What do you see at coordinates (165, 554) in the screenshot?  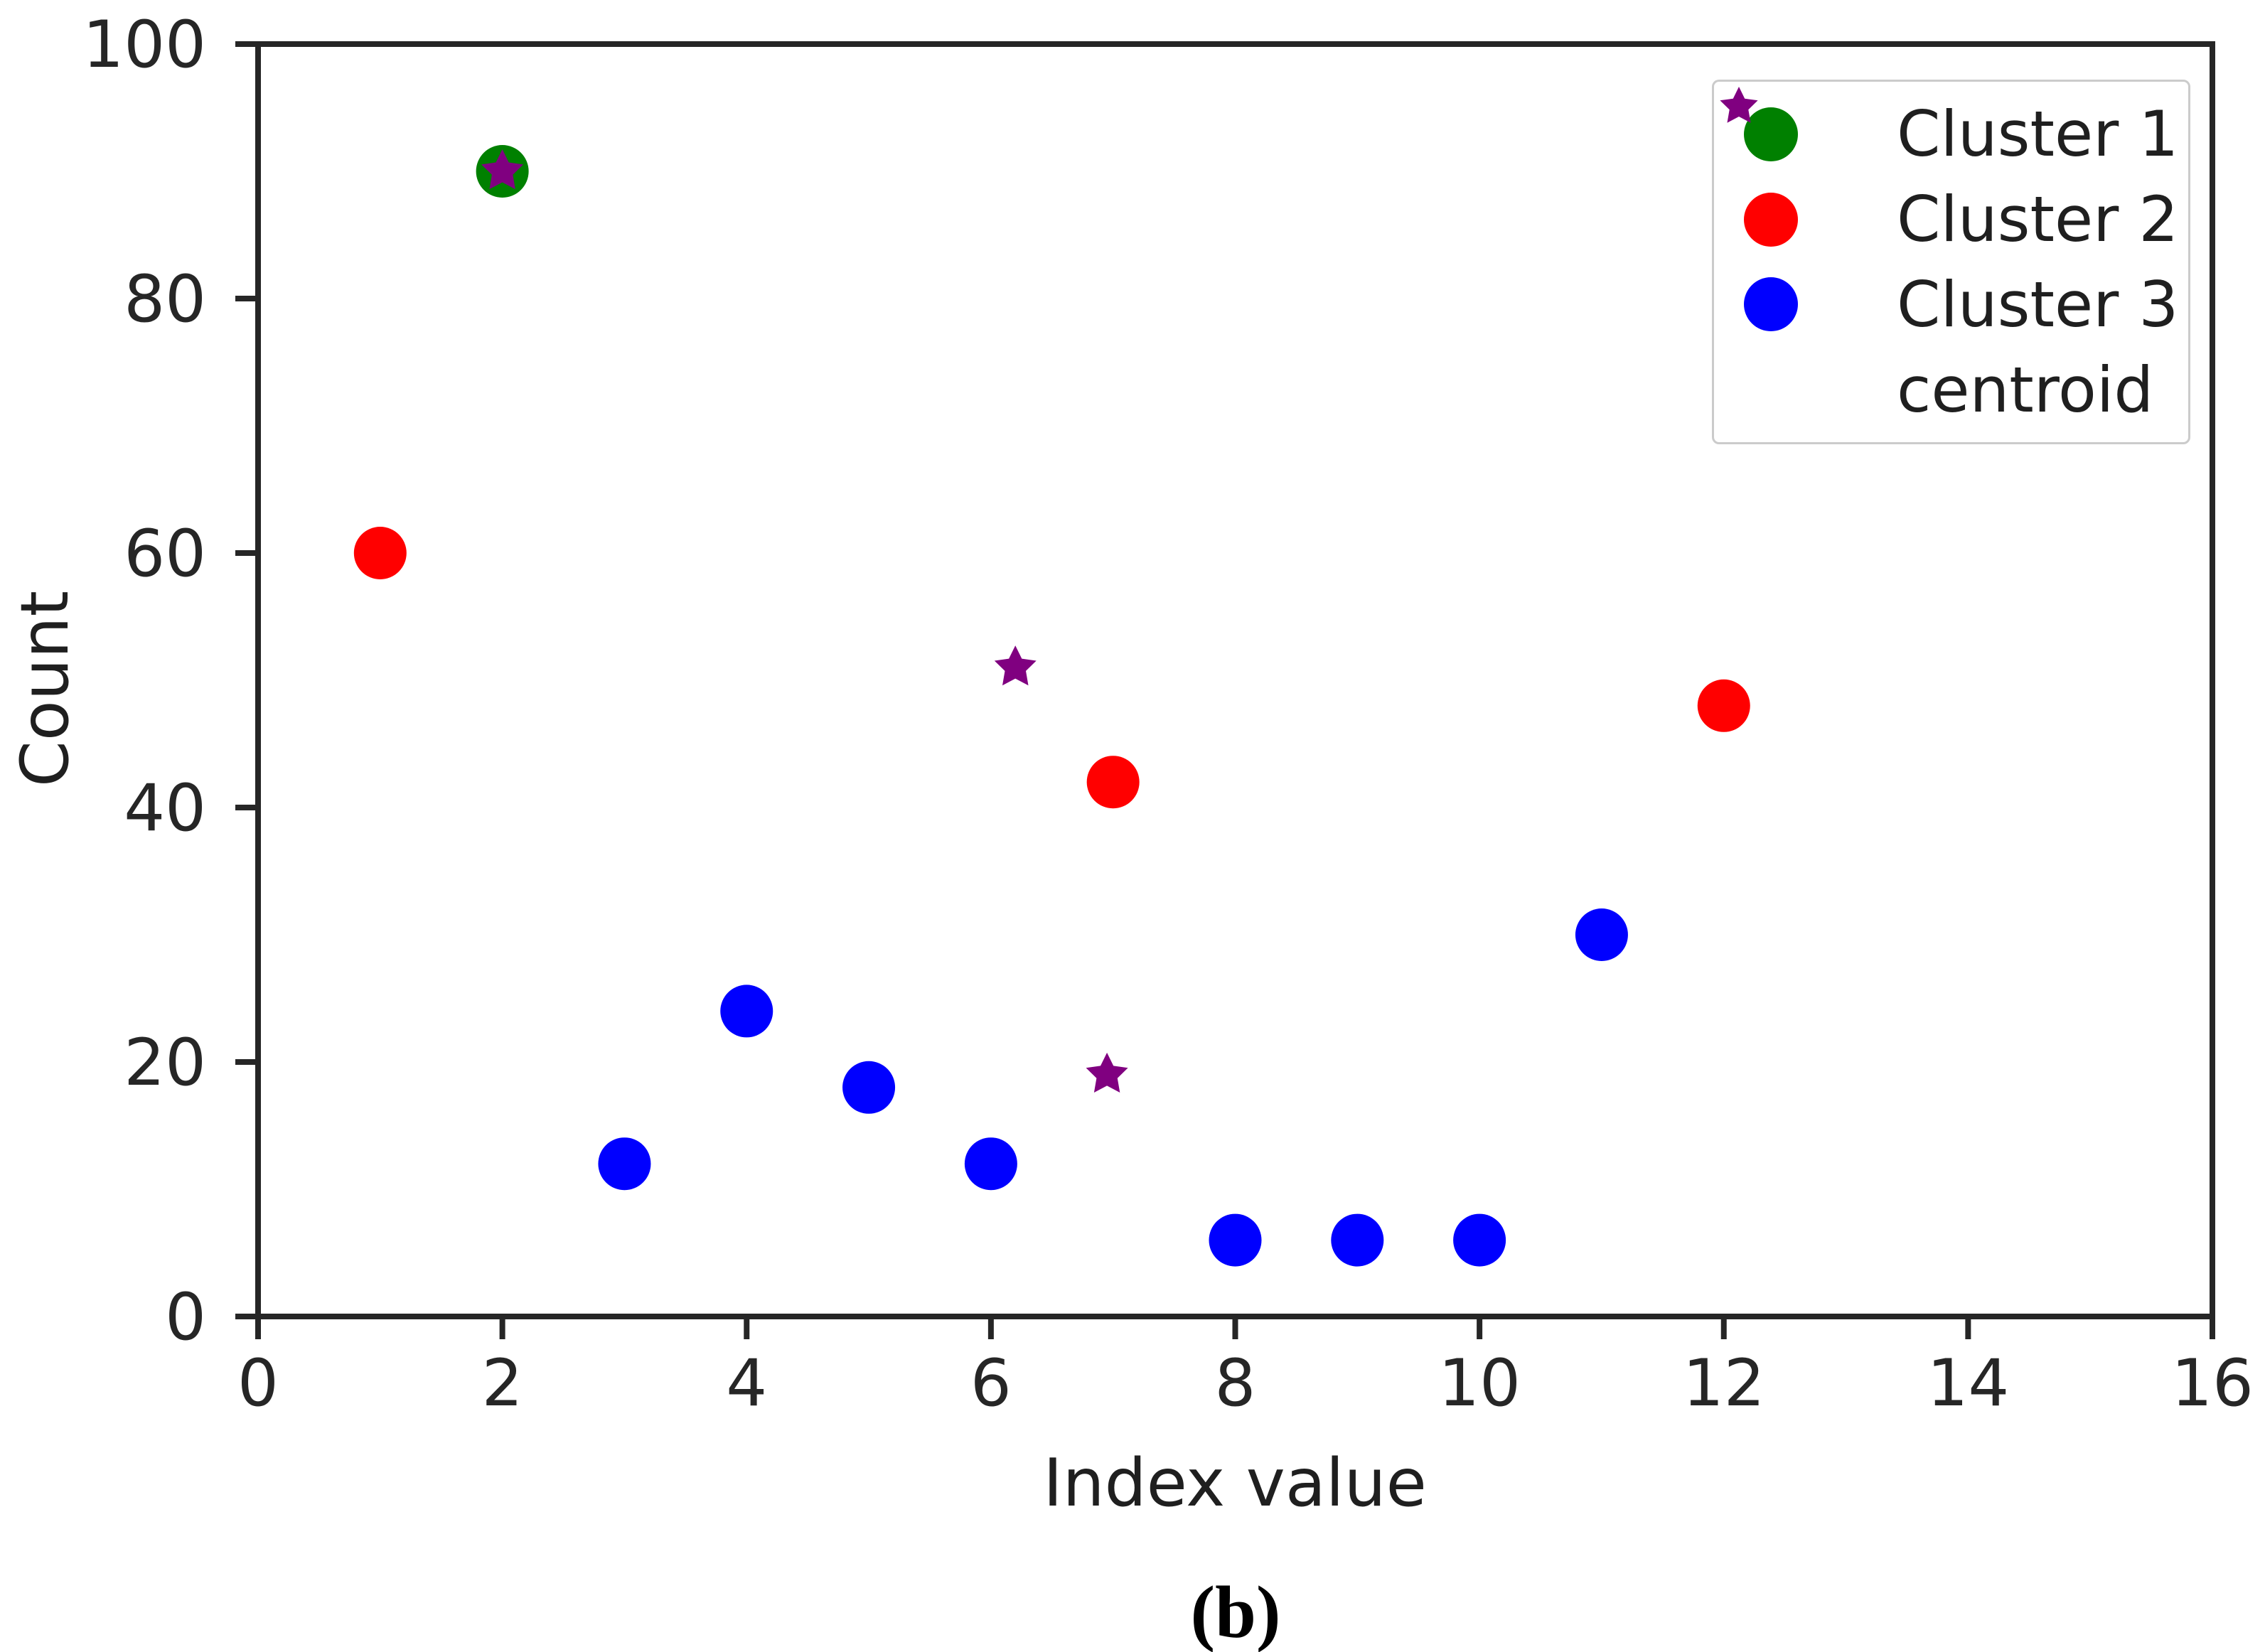 I see `y-tick-label: 60` at bounding box center [165, 554].